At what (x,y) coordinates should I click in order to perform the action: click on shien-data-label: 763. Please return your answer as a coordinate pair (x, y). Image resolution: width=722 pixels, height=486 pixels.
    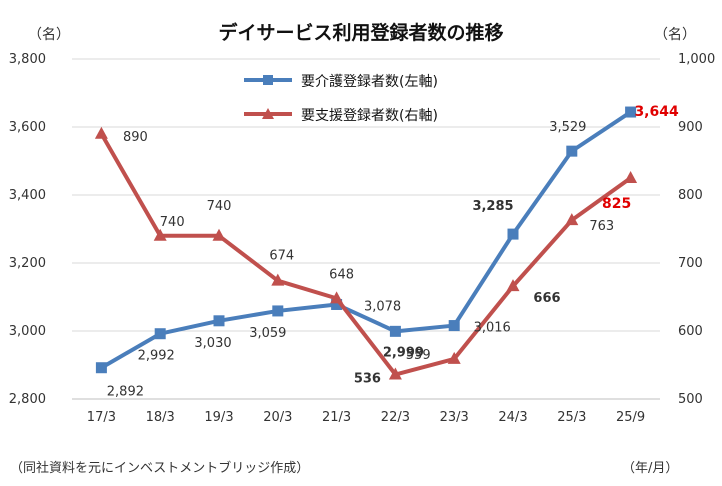
    Looking at the image, I should click on (601, 226).